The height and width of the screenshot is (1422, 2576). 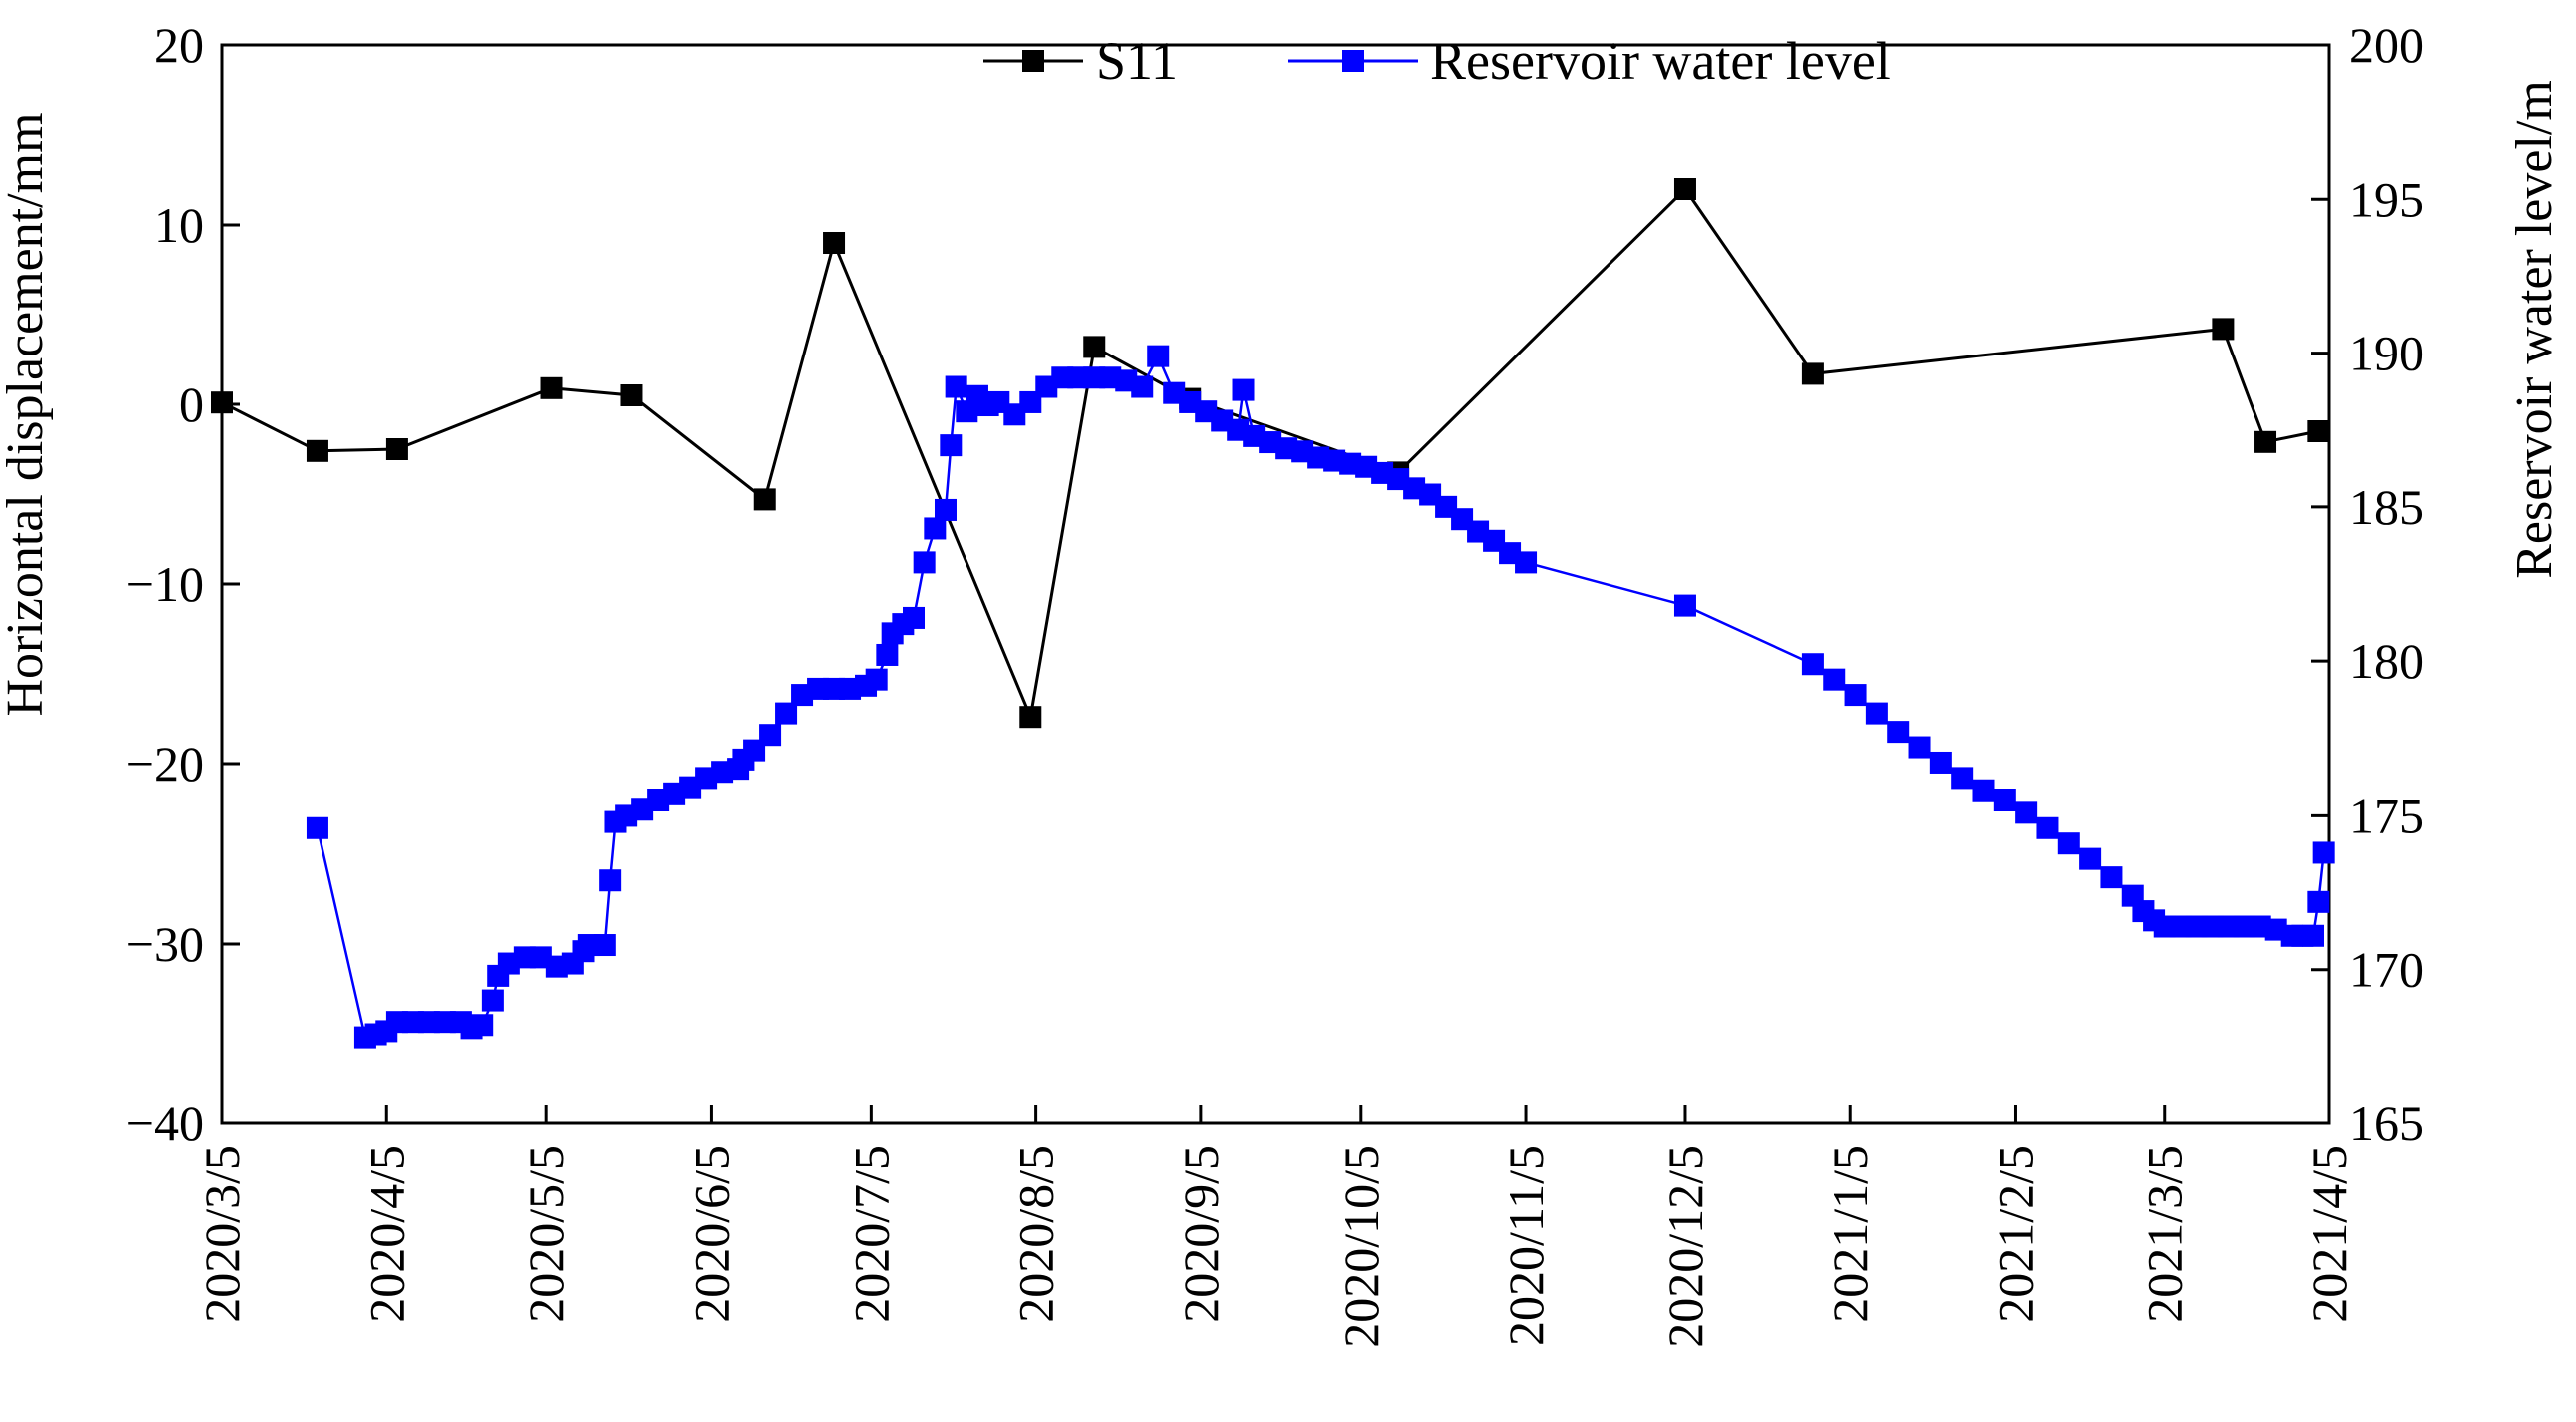 What do you see at coordinates (27, 414) in the screenshot?
I see `left-axis-title: Horizontal displacement/mm` at bounding box center [27, 414].